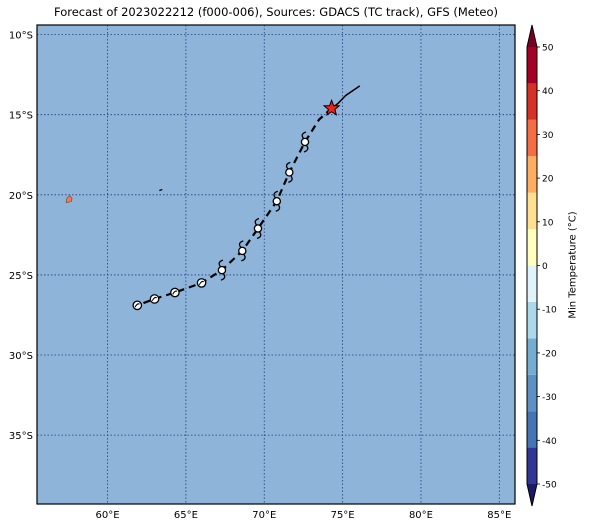 This screenshot has height=528, width=591. I want to click on lat-tick-labels: 10°S 15°S 20°S 25°S 30°S 35°S, so click(21, 237).